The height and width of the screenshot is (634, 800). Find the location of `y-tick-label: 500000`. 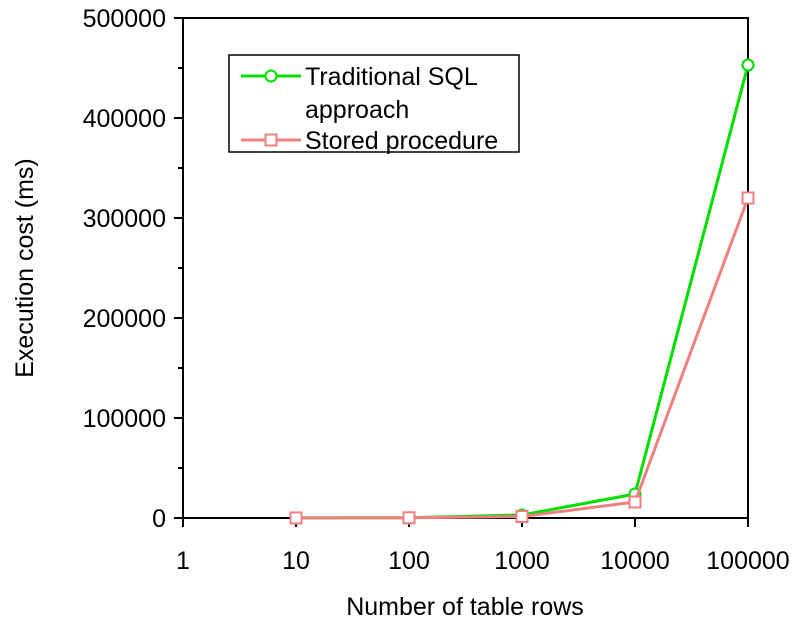

y-tick-label: 500000 is located at coordinates (124, 19).